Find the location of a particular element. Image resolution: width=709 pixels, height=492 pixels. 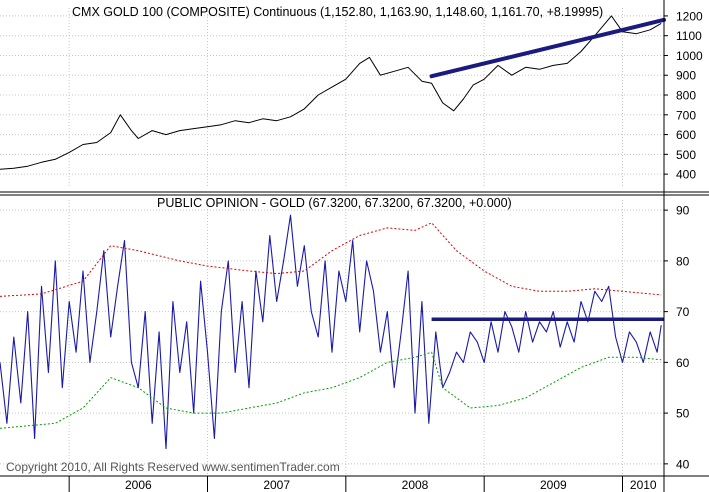

public-opinion-y-tick-label: 50 is located at coordinates (683, 414).